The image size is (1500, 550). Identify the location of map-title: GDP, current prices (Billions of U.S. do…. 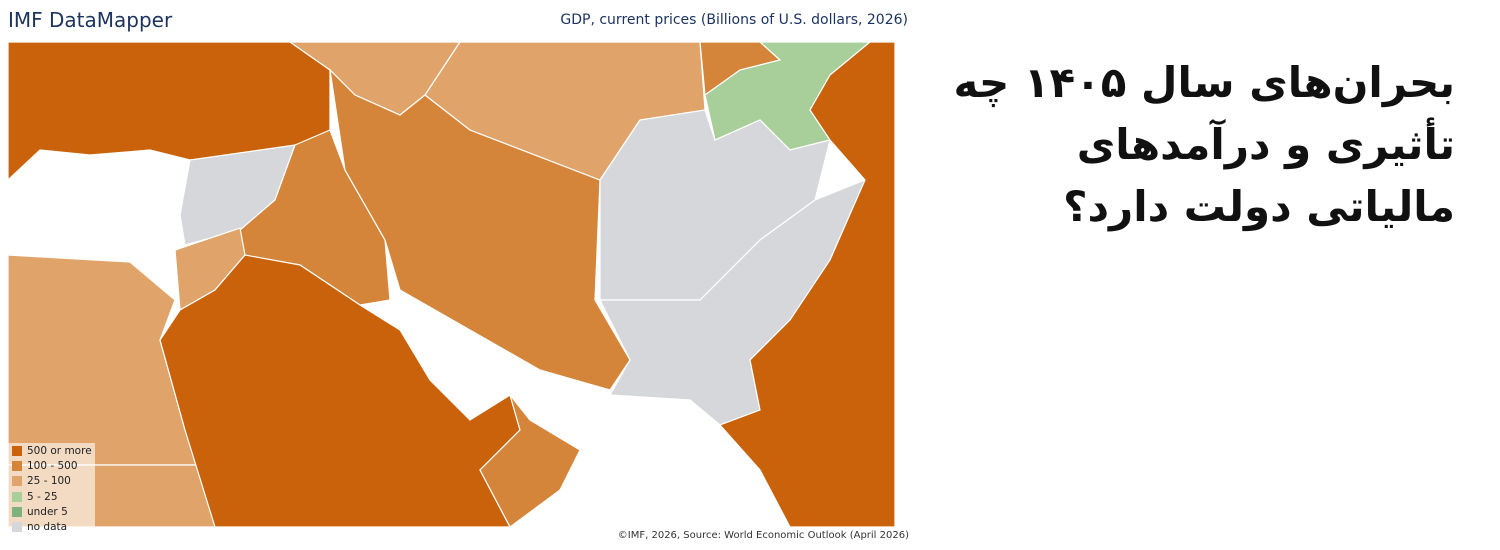
(734, 20).